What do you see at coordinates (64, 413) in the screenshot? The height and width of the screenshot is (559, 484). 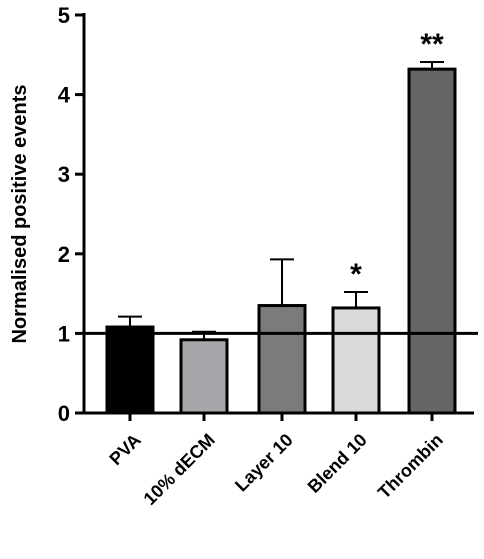 I see `y-tick-label-0: 0` at bounding box center [64, 413].